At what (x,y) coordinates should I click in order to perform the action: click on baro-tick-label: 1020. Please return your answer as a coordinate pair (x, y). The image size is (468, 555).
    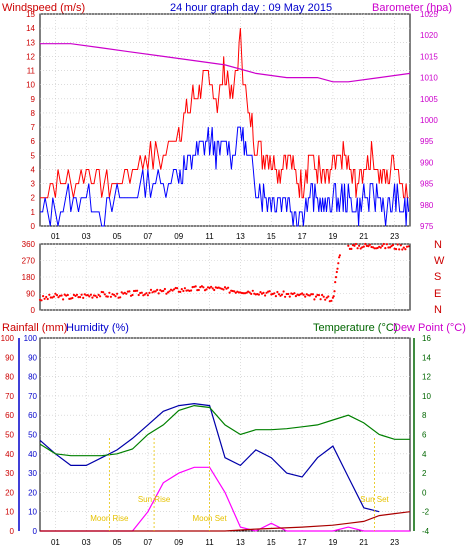
    Looking at the image, I should click on (429, 35).